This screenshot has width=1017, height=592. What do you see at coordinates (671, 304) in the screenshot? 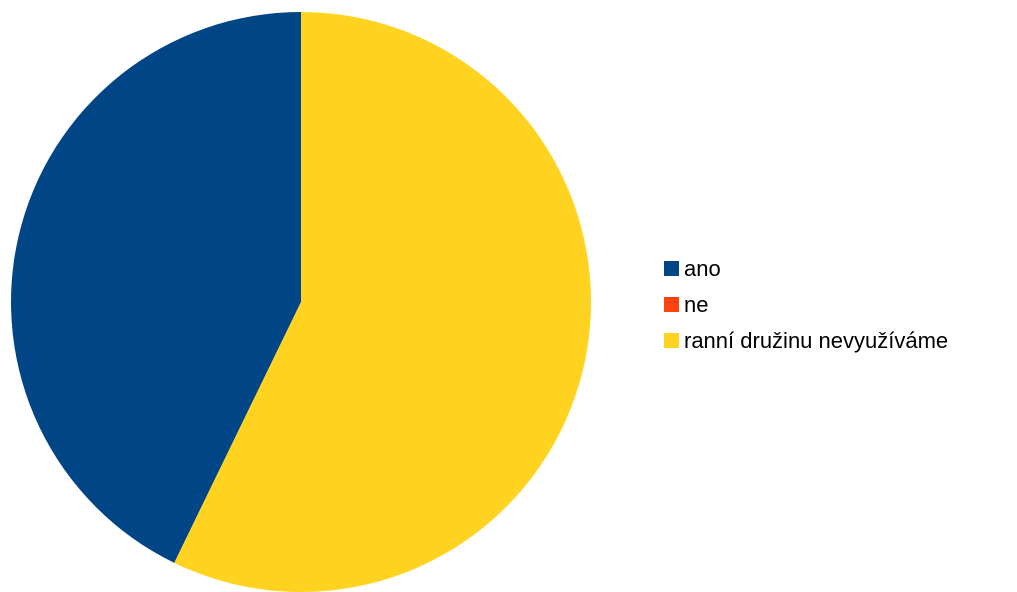
I see `legend-swatch-ne` at bounding box center [671, 304].